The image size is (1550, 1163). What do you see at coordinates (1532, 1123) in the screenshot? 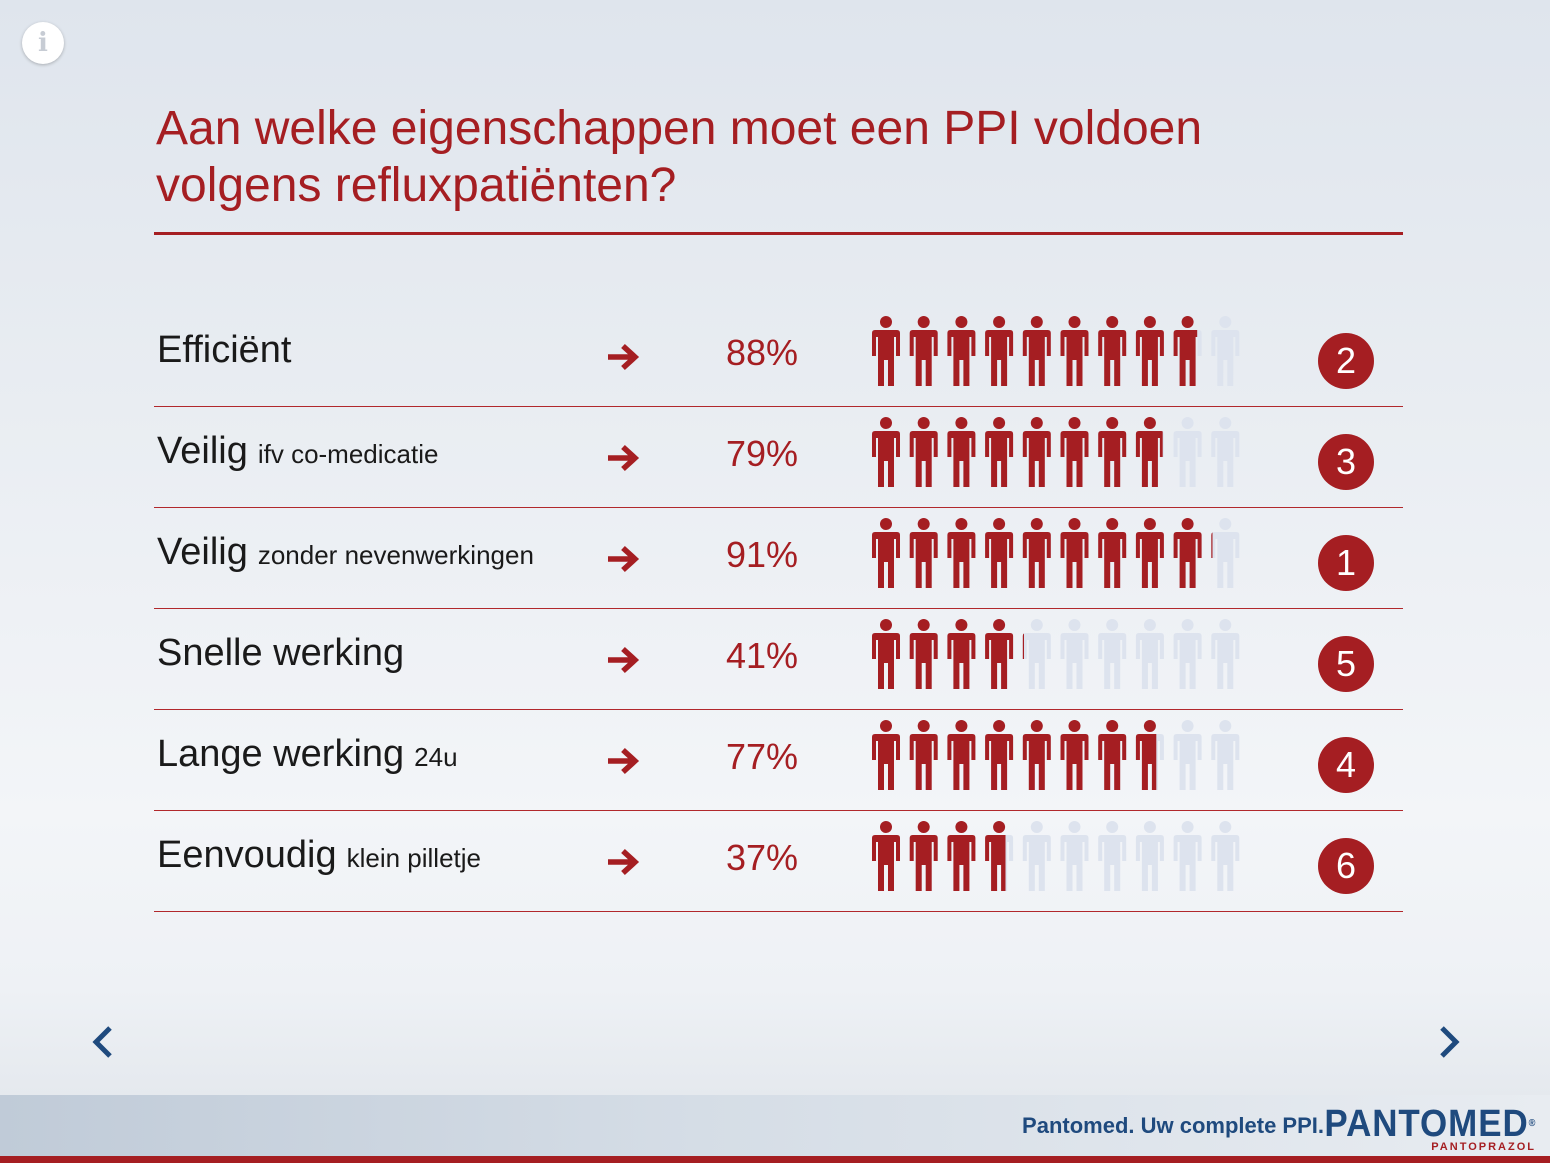
I see `logo-registered-mark: ®` at bounding box center [1532, 1123].